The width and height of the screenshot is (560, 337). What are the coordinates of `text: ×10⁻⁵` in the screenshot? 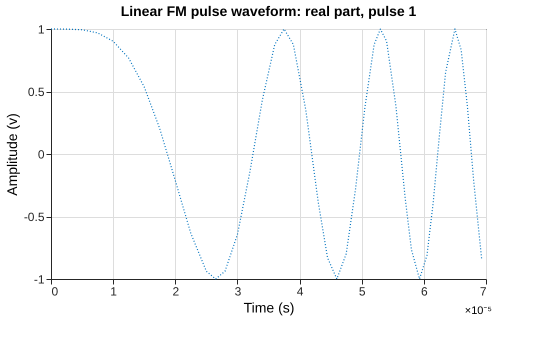 It's located at (478, 311).